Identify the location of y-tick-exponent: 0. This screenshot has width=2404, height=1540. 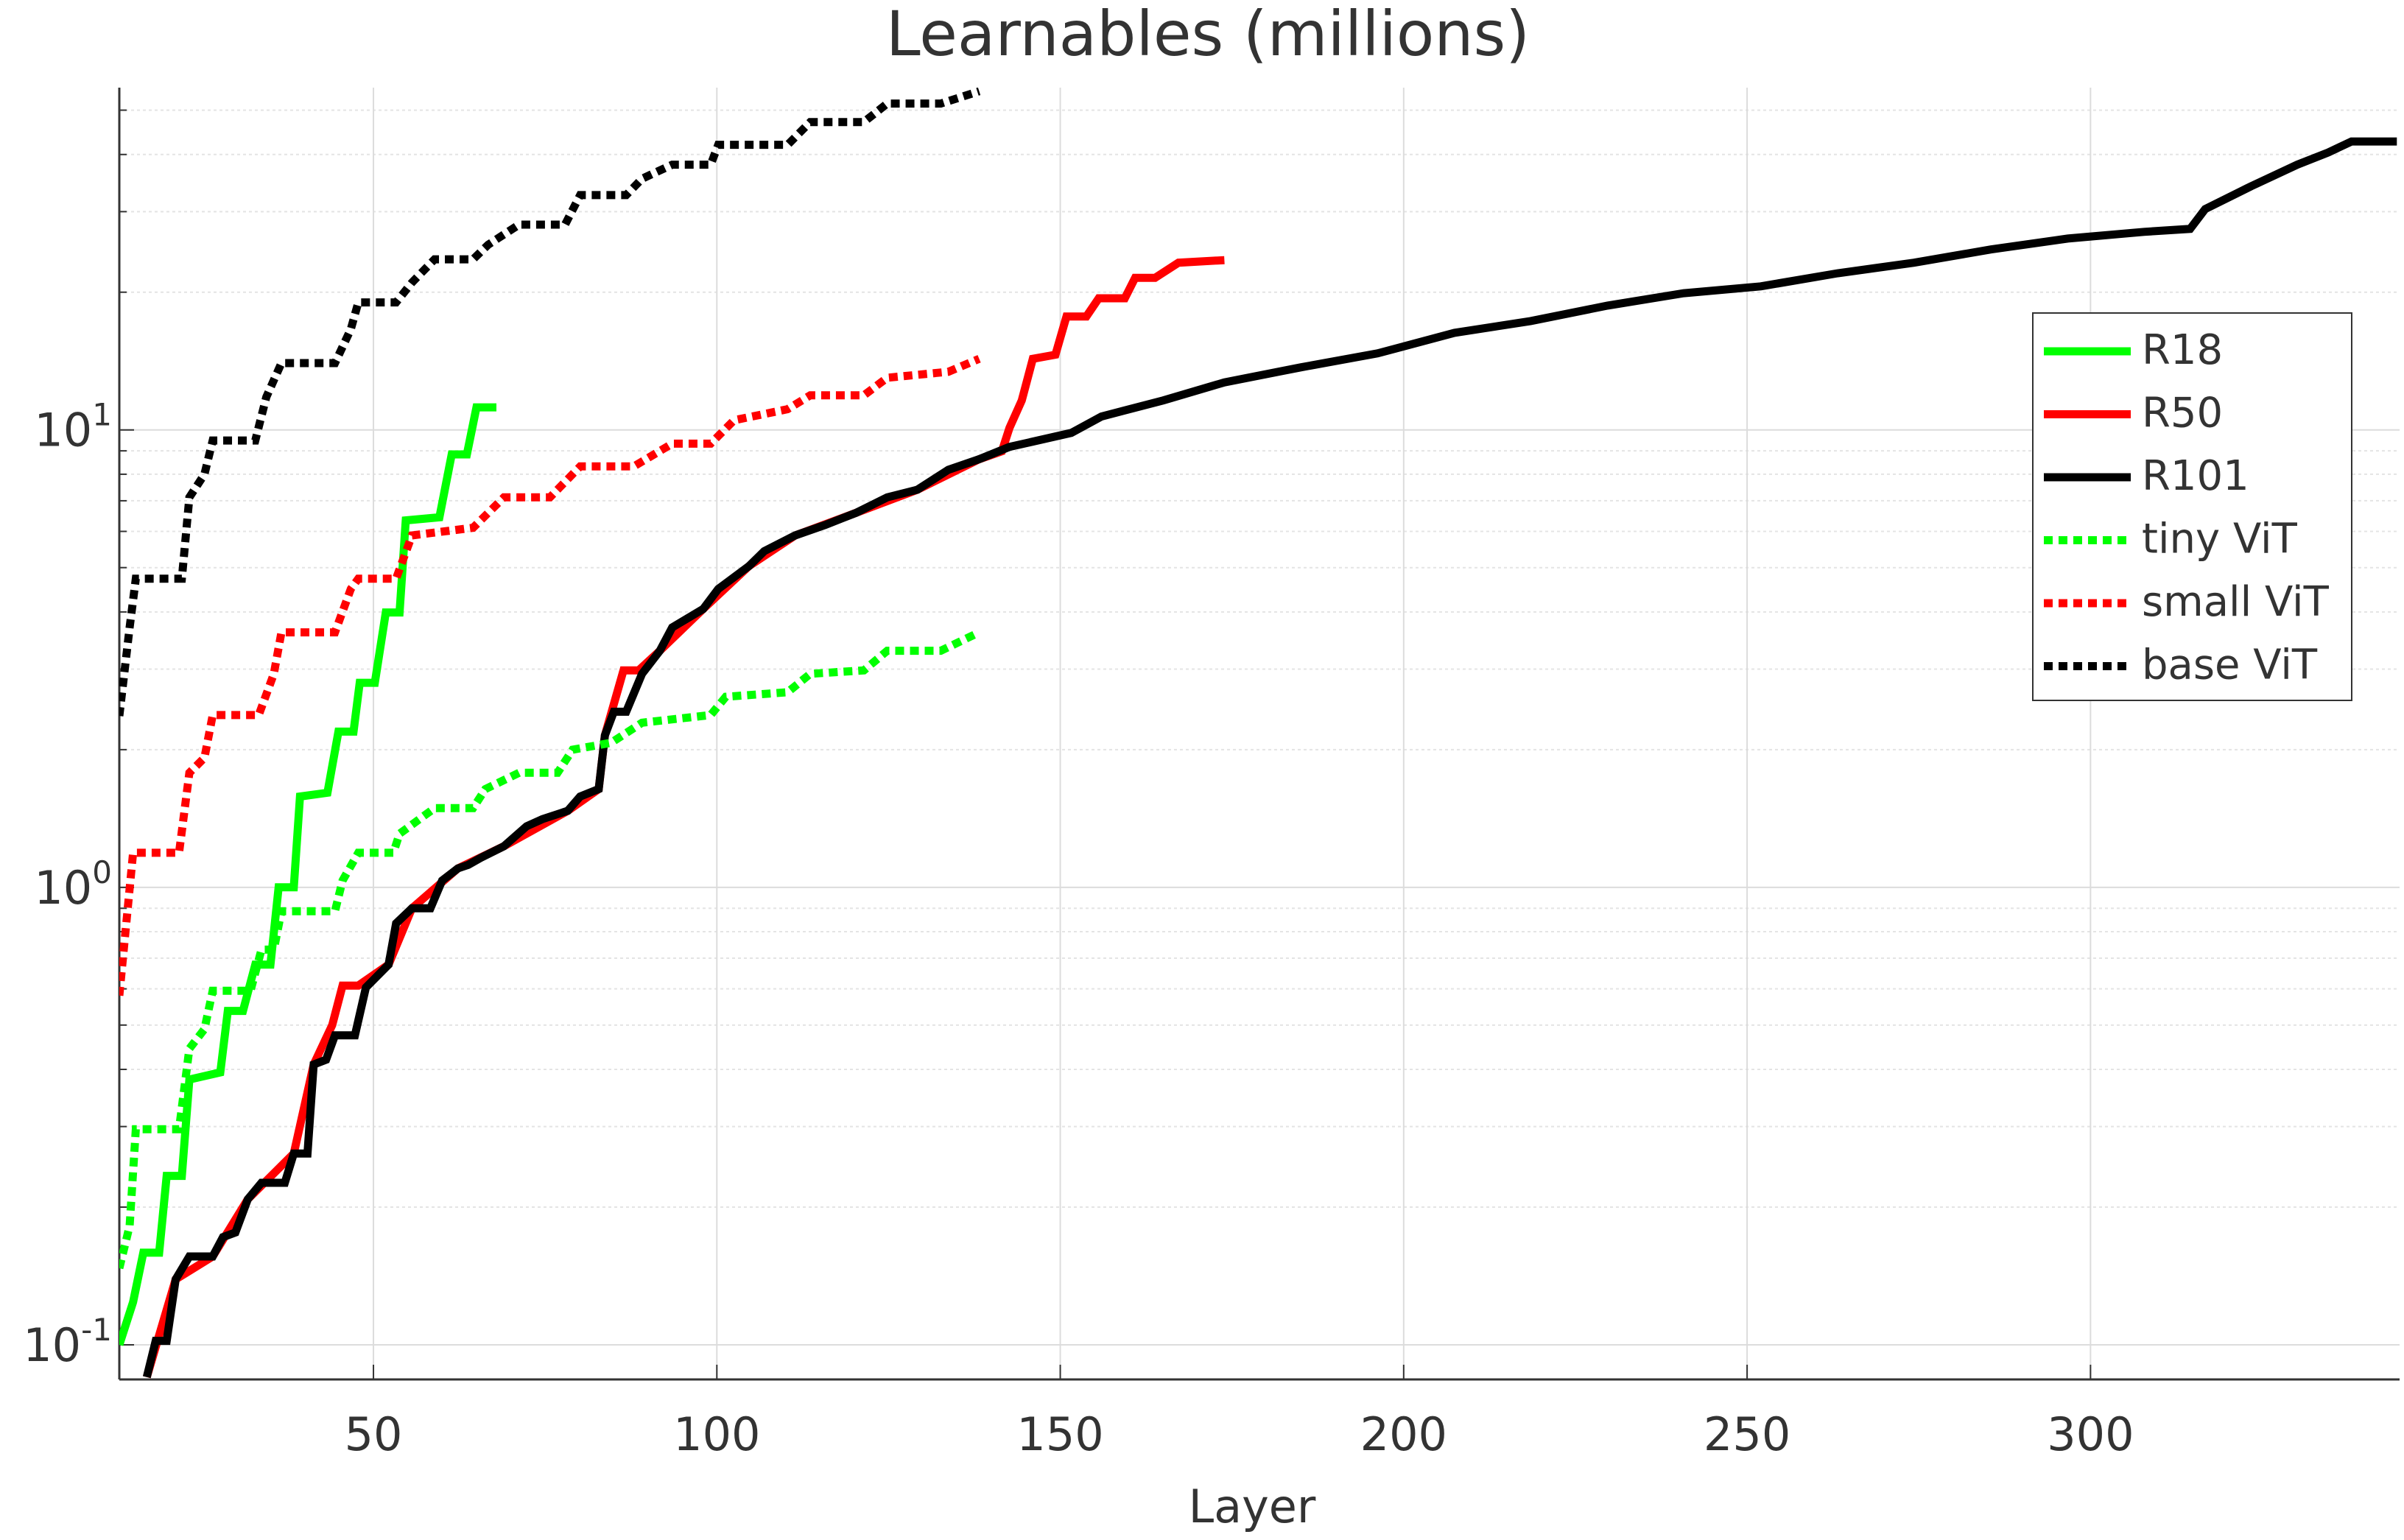
(102, 872).